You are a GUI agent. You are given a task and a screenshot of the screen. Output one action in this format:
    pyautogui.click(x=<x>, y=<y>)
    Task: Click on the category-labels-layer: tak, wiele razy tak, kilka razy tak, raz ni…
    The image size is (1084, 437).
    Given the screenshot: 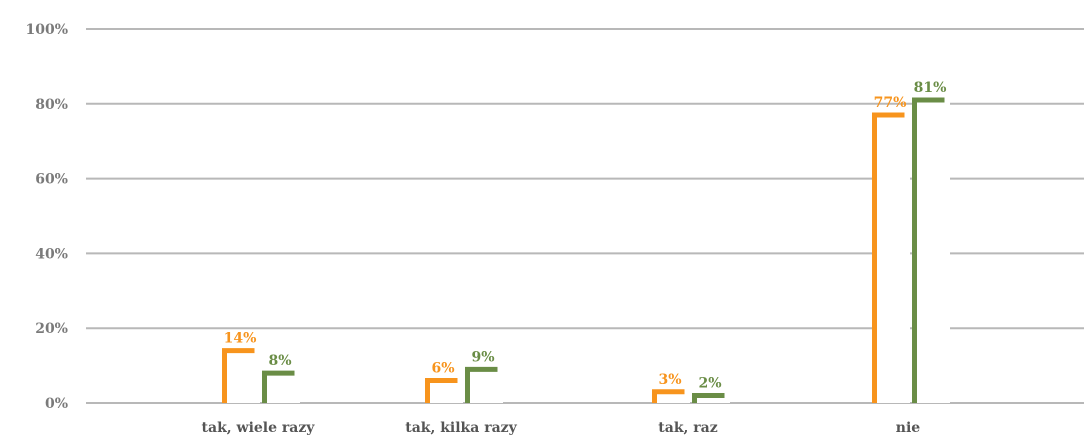 What is the action you would take?
    pyautogui.click(x=561, y=428)
    